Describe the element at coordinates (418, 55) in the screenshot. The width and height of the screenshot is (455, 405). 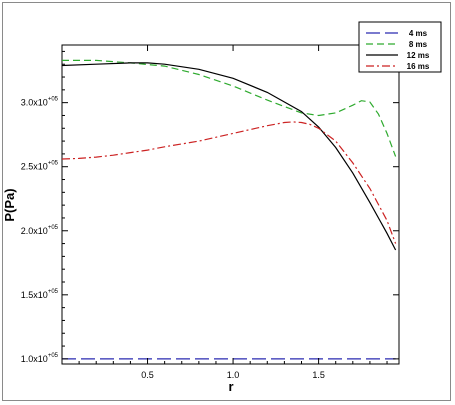
I see `legend-label: 12 ms` at that location.